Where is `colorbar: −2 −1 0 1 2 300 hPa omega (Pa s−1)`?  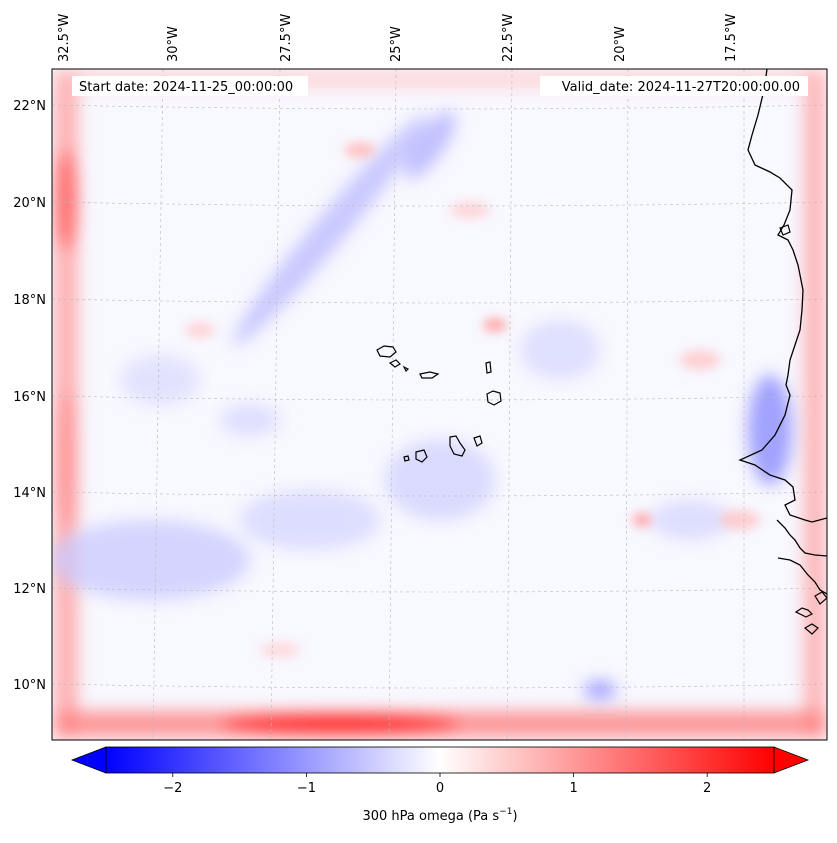
colorbar: −2 −1 0 1 2 300 hPa omega (Pa s−1) is located at coordinates (440, 785).